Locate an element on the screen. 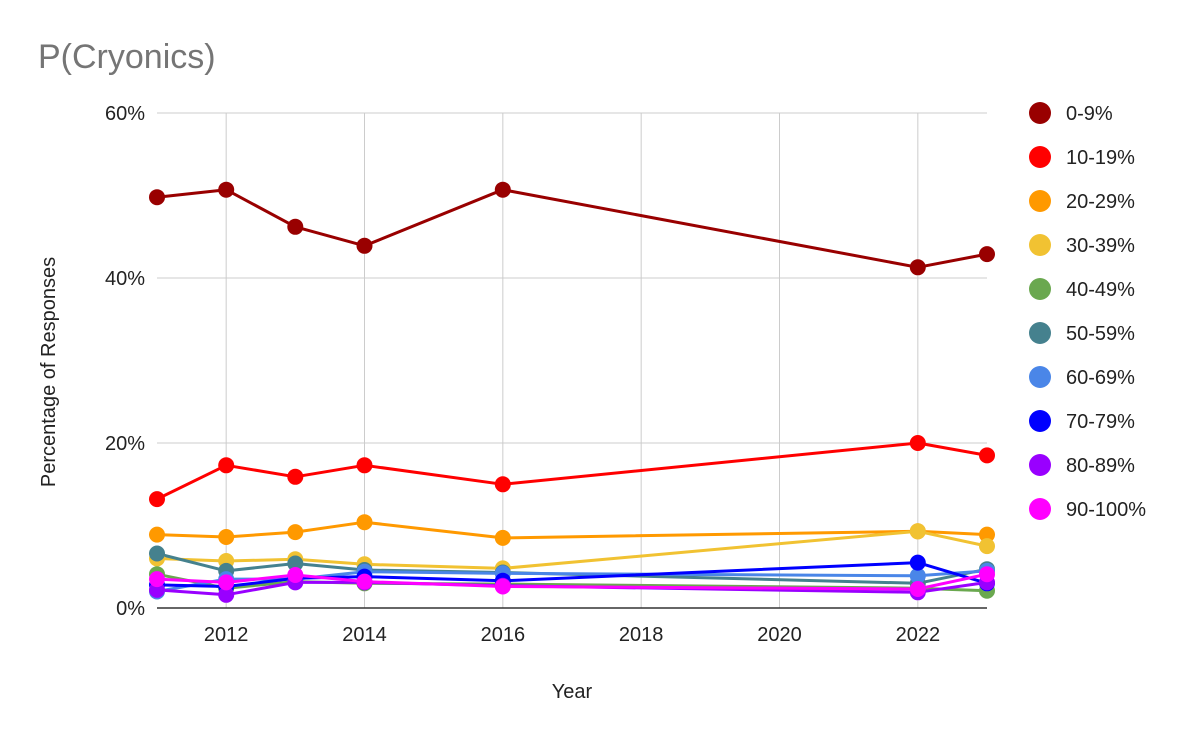 The height and width of the screenshot is (747, 1200). x-tick-label: 2018 is located at coordinates (641, 635).